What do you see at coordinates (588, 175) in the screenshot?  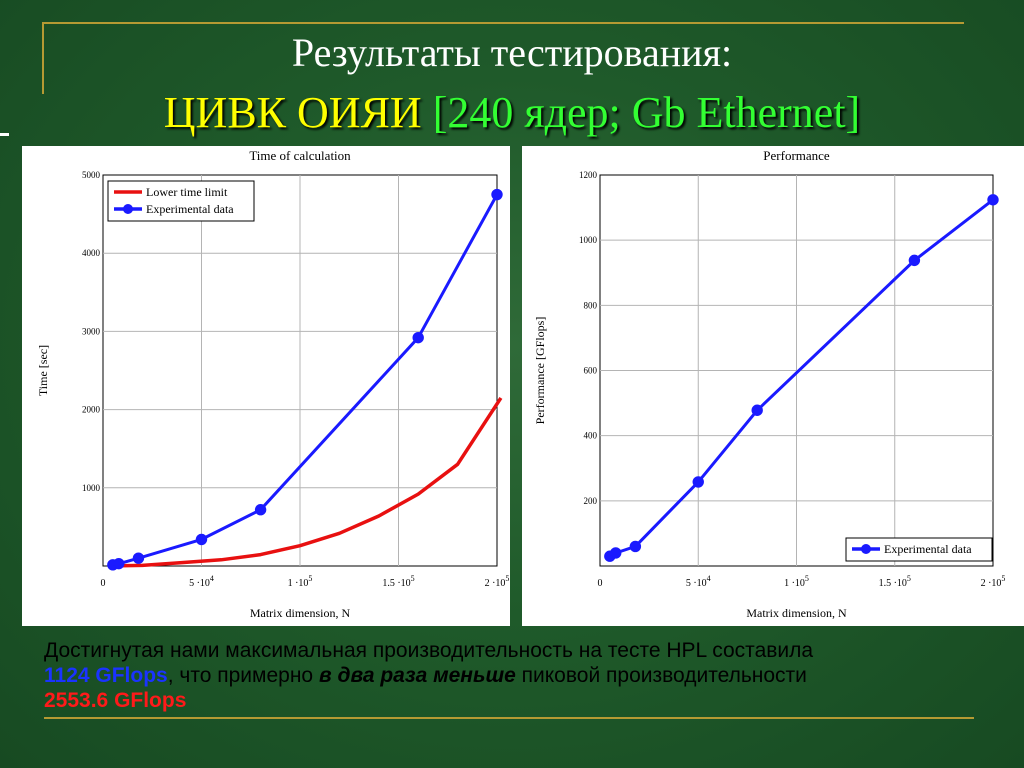 I see `y-tick-label: 1200` at bounding box center [588, 175].